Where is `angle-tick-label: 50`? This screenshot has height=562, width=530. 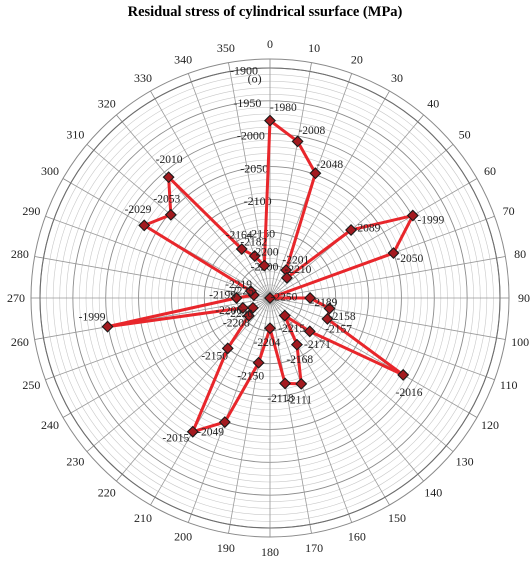
angle-tick-label: 50 is located at coordinates (465, 135).